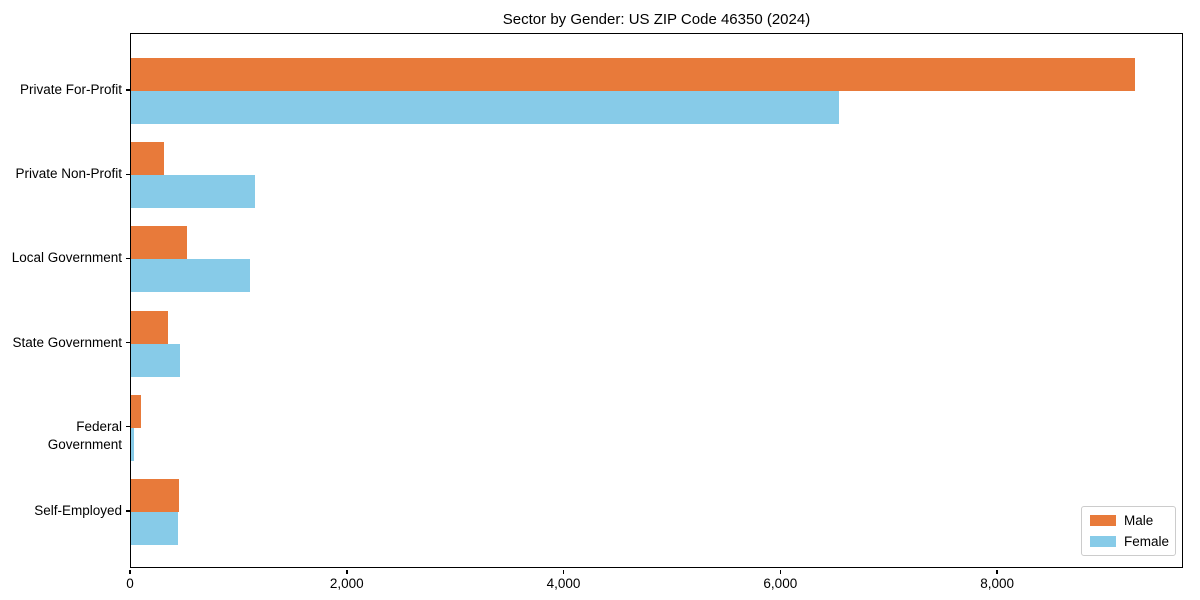  What do you see at coordinates (780, 583) in the screenshot?
I see `xtick-label-6000: 6,000` at bounding box center [780, 583].